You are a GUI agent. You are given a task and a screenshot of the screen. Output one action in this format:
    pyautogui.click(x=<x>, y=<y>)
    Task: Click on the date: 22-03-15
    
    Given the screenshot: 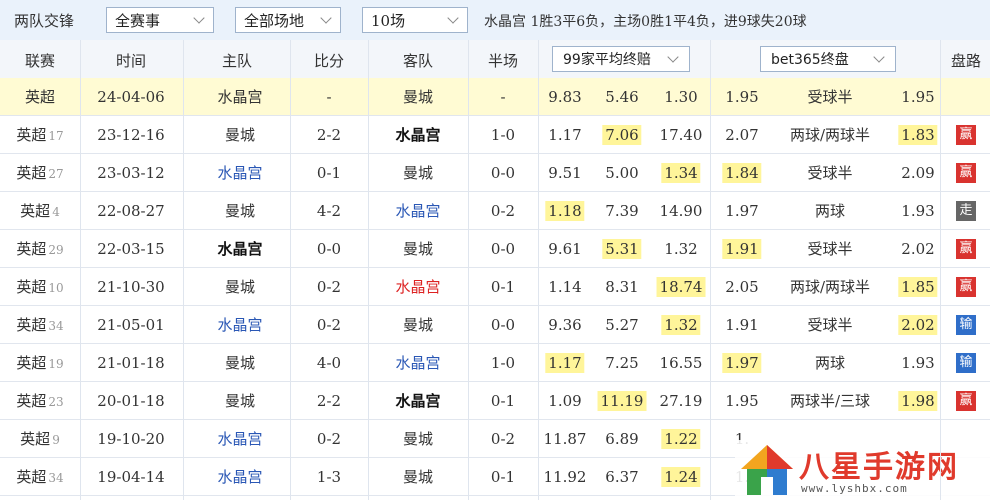 What is the action you would take?
    pyautogui.click(x=131, y=249)
    